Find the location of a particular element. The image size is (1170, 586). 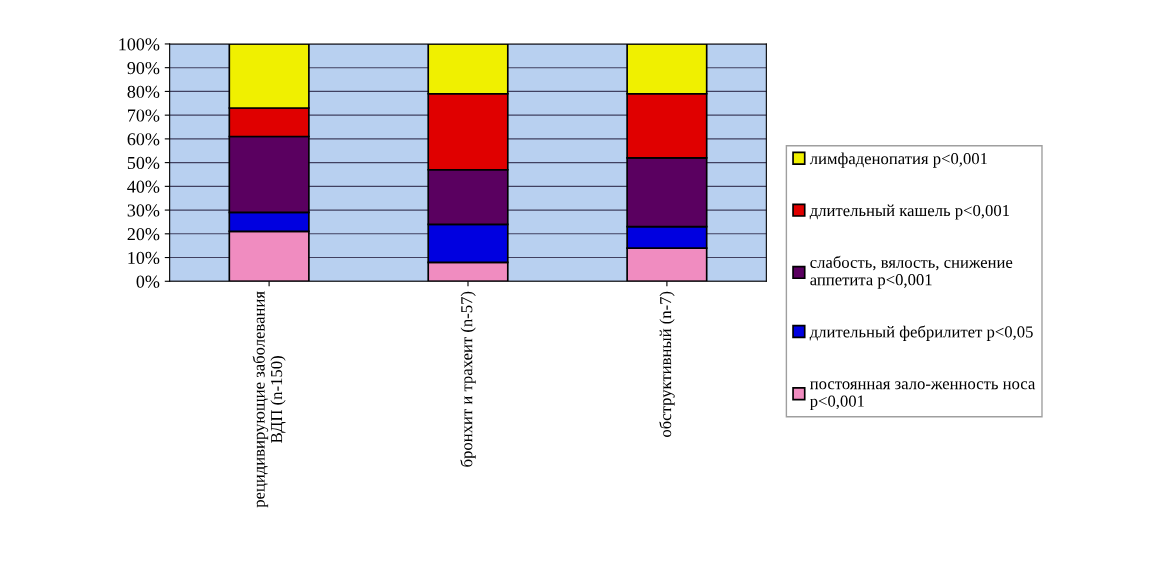

y-tick-label: 60% is located at coordinates (143, 139).